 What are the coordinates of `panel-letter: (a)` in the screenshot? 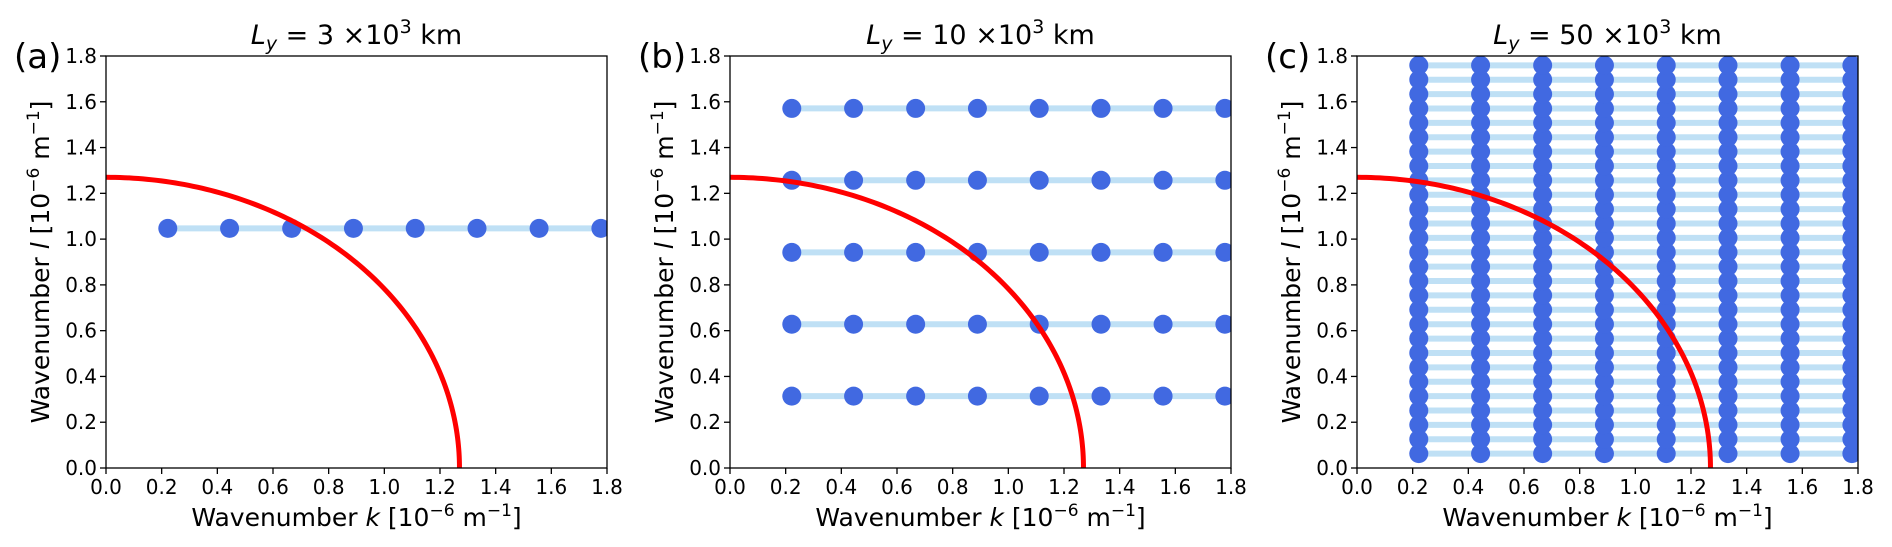 It's located at (37, 57).